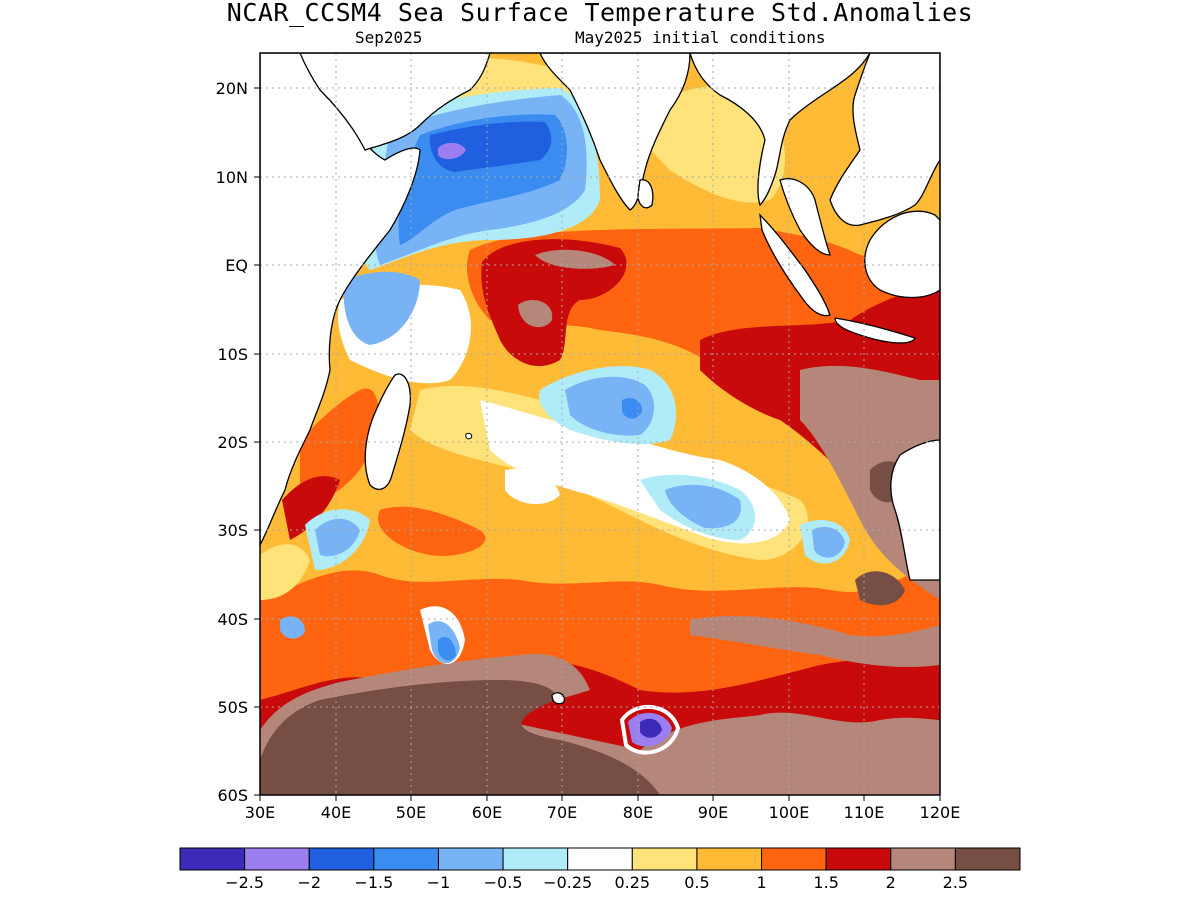 This screenshot has width=1200, height=900. What do you see at coordinates (562, 812) in the screenshot?
I see `lon-tick-label: 70E` at bounding box center [562, 812].